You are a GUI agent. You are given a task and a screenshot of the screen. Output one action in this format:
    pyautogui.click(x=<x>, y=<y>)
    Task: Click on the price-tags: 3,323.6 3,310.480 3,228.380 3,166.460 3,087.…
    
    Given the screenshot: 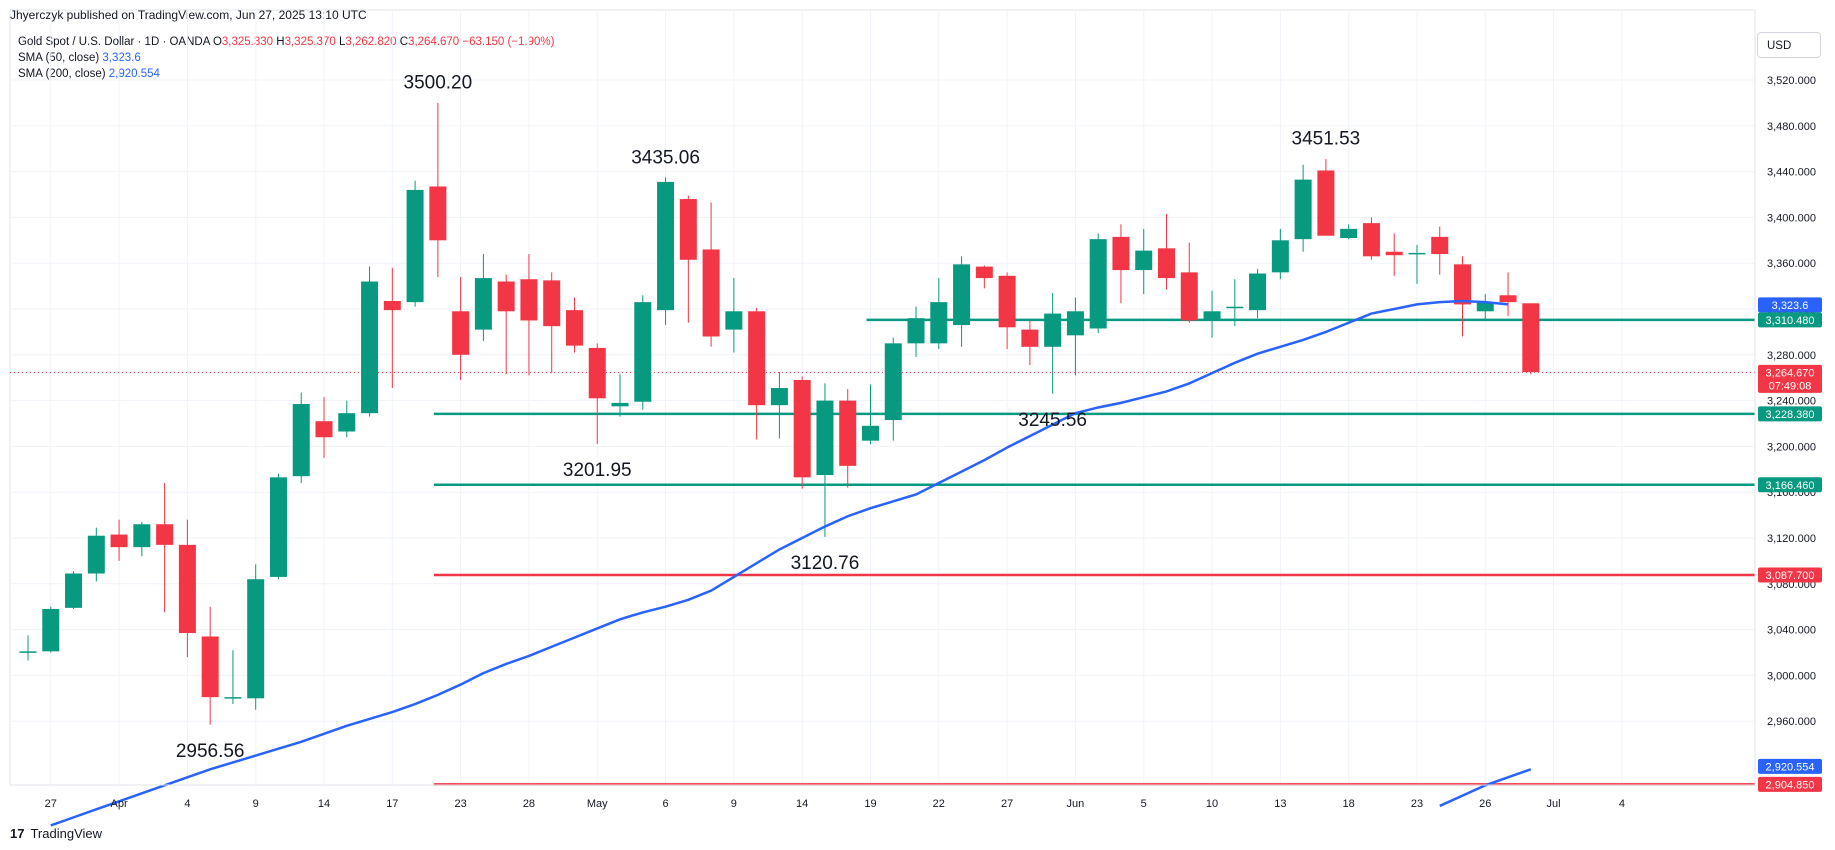 What is the action you would take?
    pyautogui.click(x=1790, y=544)
    